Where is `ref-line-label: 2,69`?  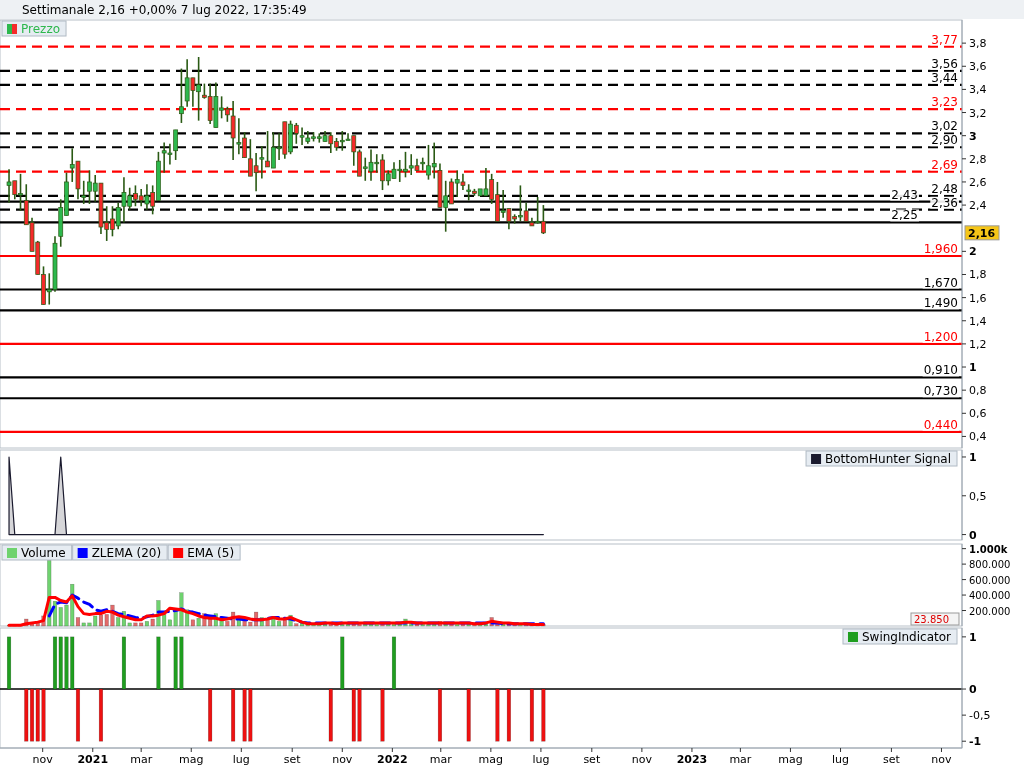
ref-line-label: 2,69 is located at coordinates (944, 164).